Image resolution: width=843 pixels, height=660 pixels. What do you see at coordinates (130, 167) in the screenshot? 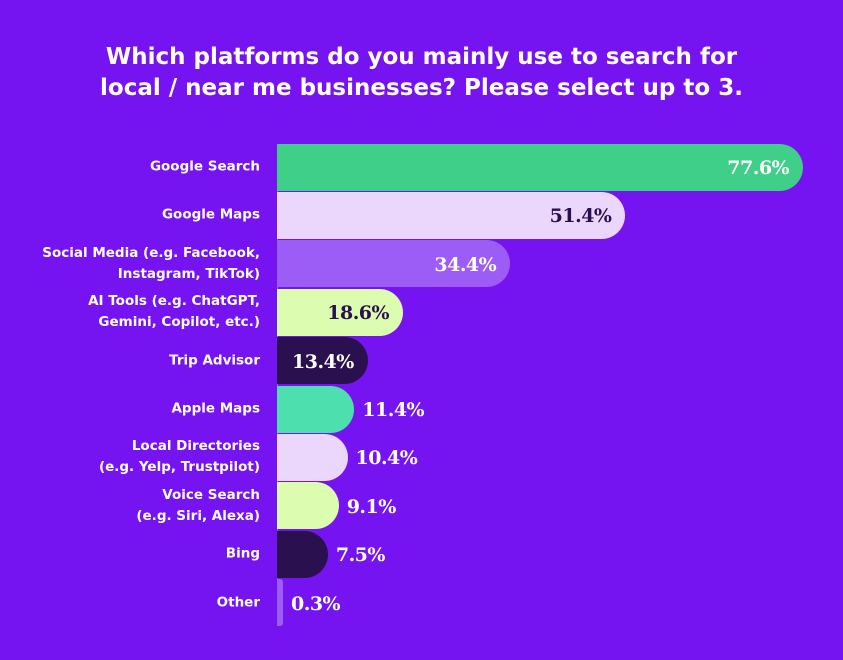
I see `category-label: Google Search` at bounding box center [130, 167].